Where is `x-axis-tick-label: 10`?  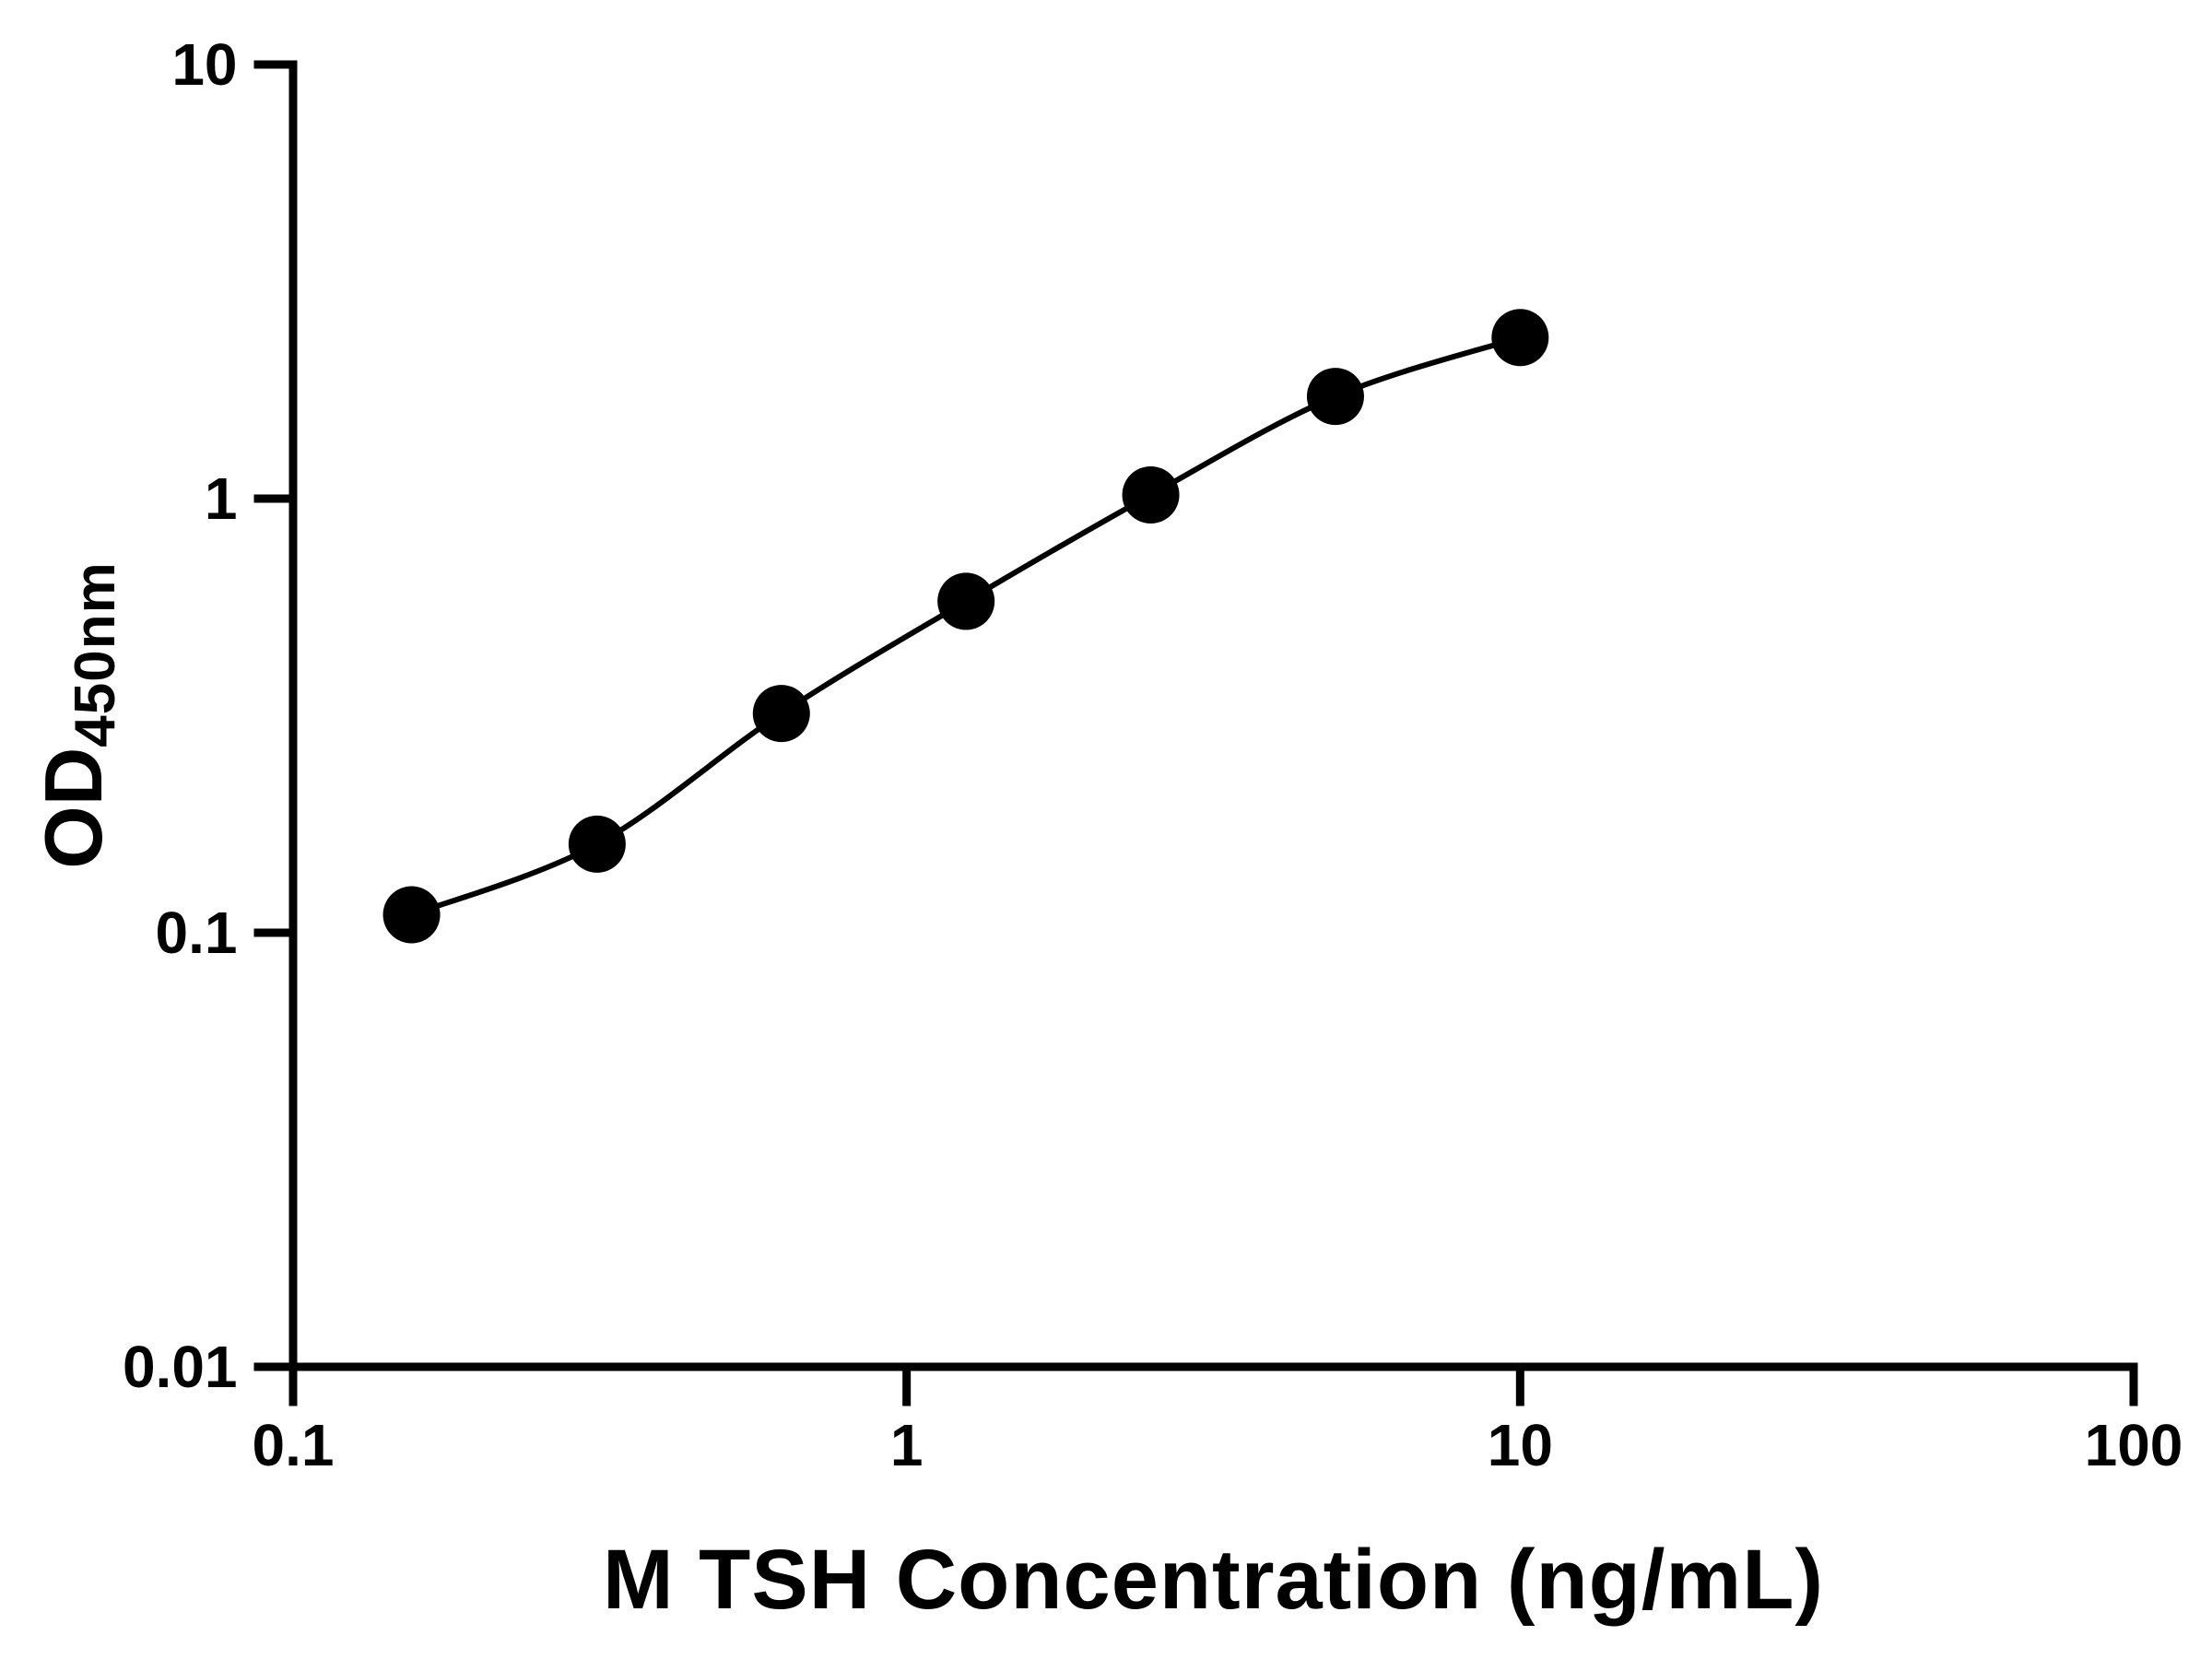 x-axis-tick-label: 10 is located at coordinates (1520, 1445).